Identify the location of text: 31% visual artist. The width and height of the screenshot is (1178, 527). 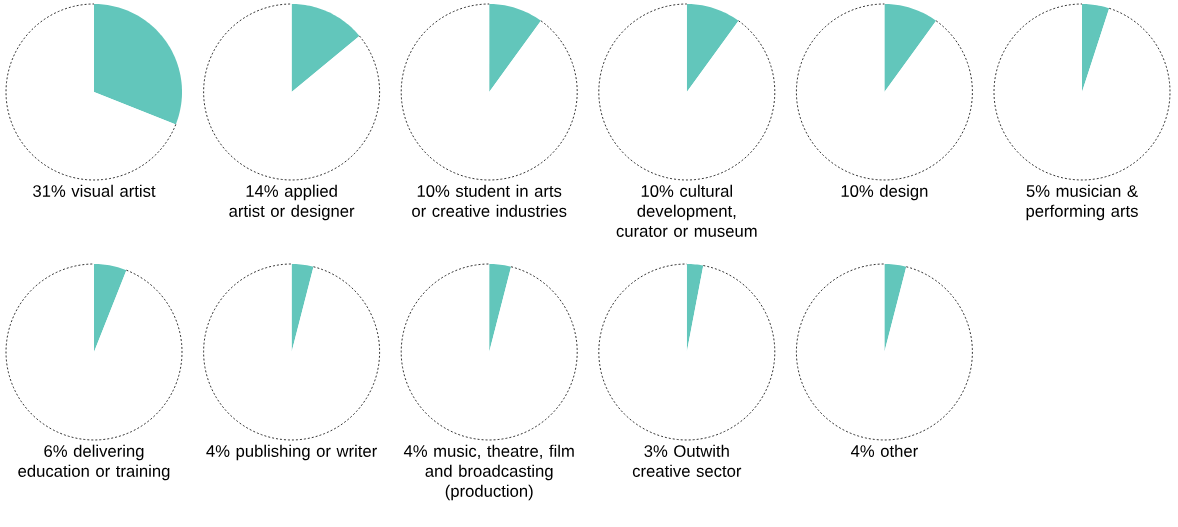
(94, 190).